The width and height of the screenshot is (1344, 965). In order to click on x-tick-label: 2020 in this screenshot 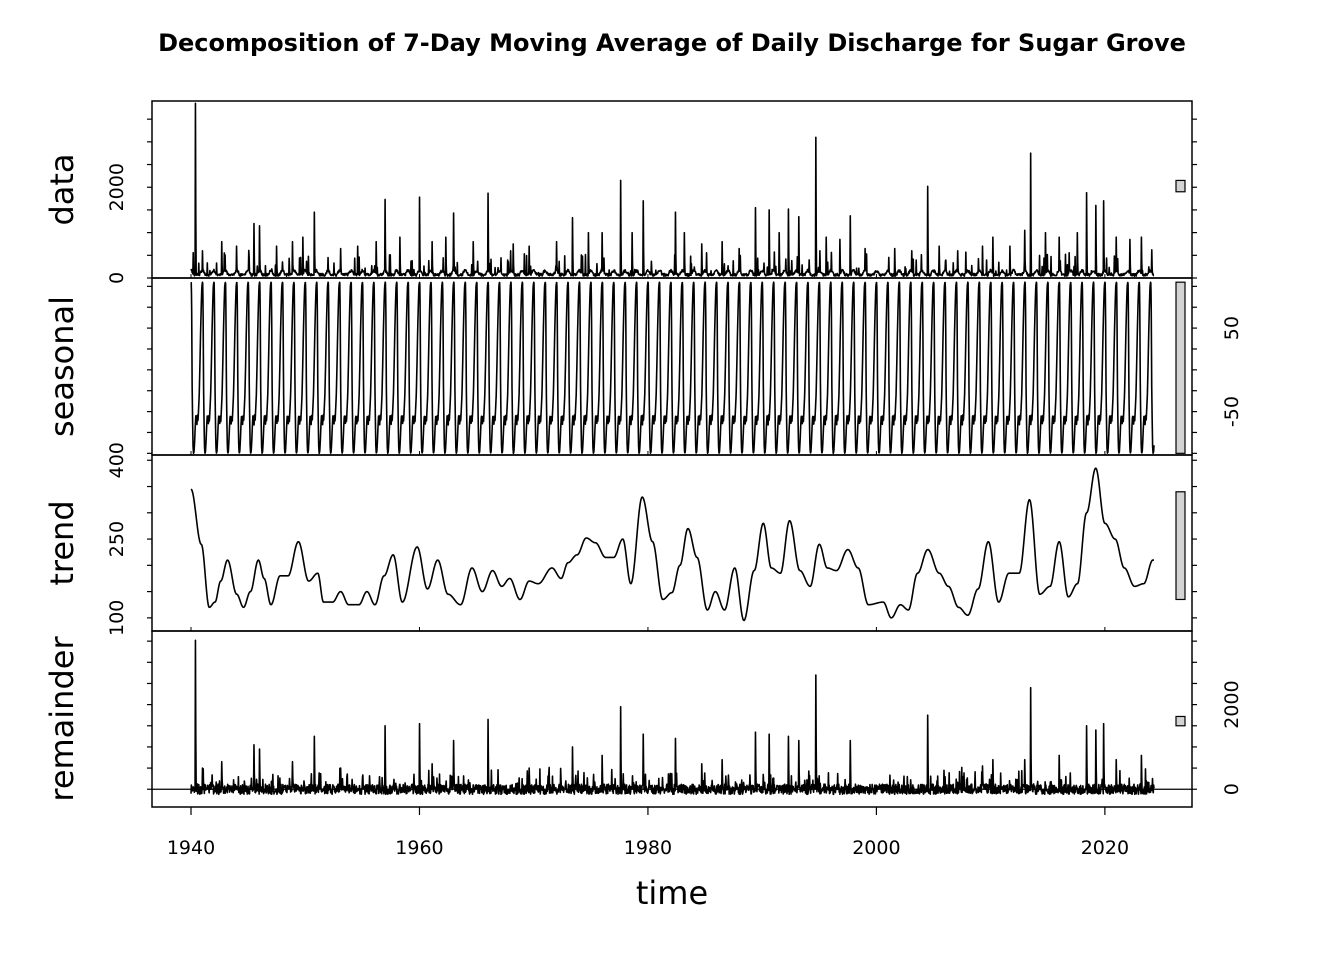, I will do `click(1105, 848)`.